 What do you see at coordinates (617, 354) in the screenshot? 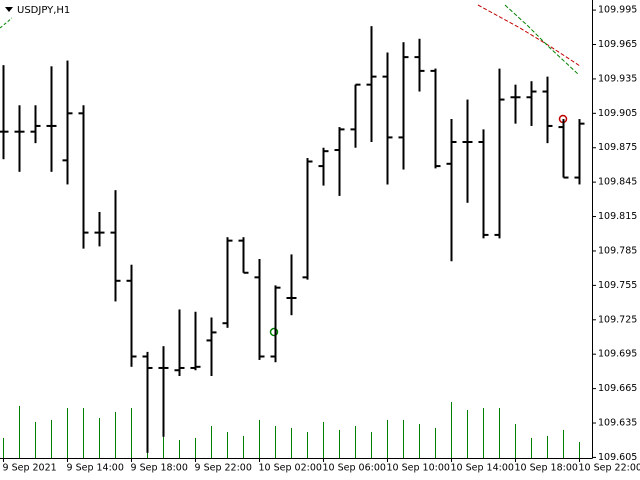
I see `y-tick-label: 109.695` at bounding box center [617, 354].